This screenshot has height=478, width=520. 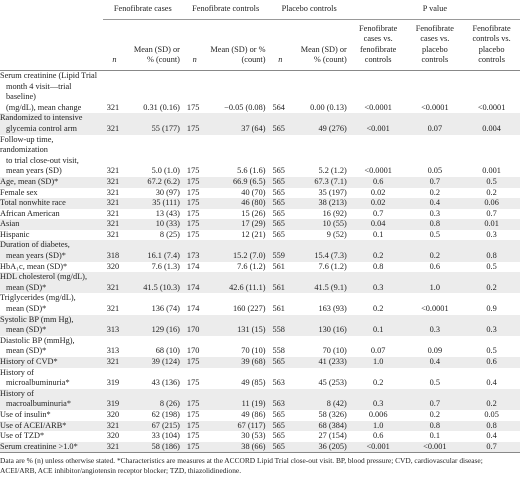 I want to click on row-label-line: HbA₁c, mean (SD)*, so click(x=34, y=266).